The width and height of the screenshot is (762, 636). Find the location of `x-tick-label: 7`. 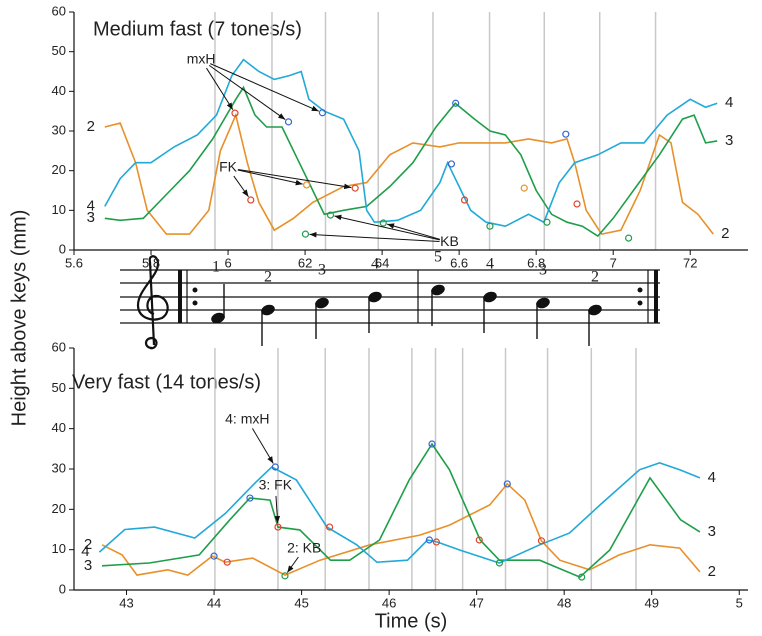

x-tick-label: 7 is located at coordinates (613, 262).